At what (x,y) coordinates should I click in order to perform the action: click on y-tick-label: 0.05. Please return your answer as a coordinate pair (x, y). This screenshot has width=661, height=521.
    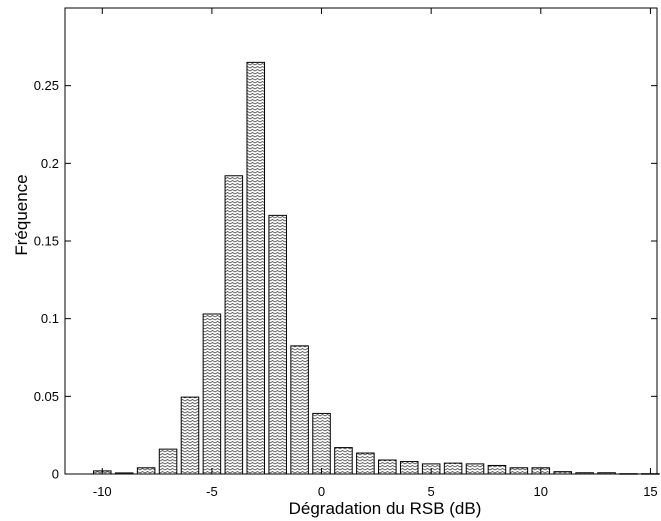
    Looking at the image, I should click on (46, 396).